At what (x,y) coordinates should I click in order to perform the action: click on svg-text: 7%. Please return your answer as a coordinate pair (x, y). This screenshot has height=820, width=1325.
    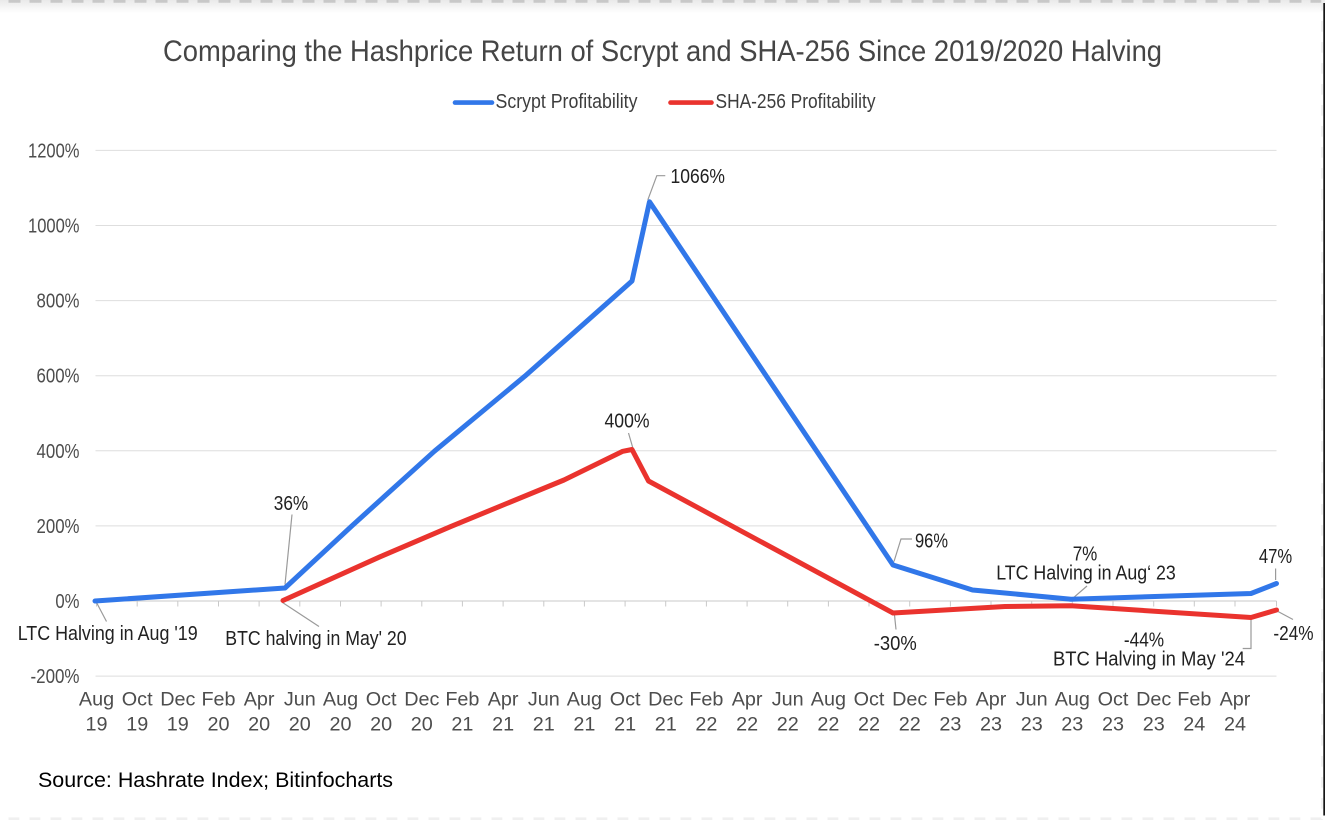
    Looking at the image, I should click on (1085, 555).